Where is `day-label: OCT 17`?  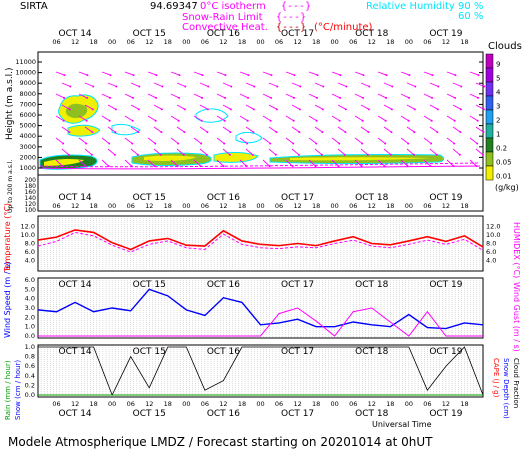
day-label: OCT 17 is located at coordinates (297, 414).